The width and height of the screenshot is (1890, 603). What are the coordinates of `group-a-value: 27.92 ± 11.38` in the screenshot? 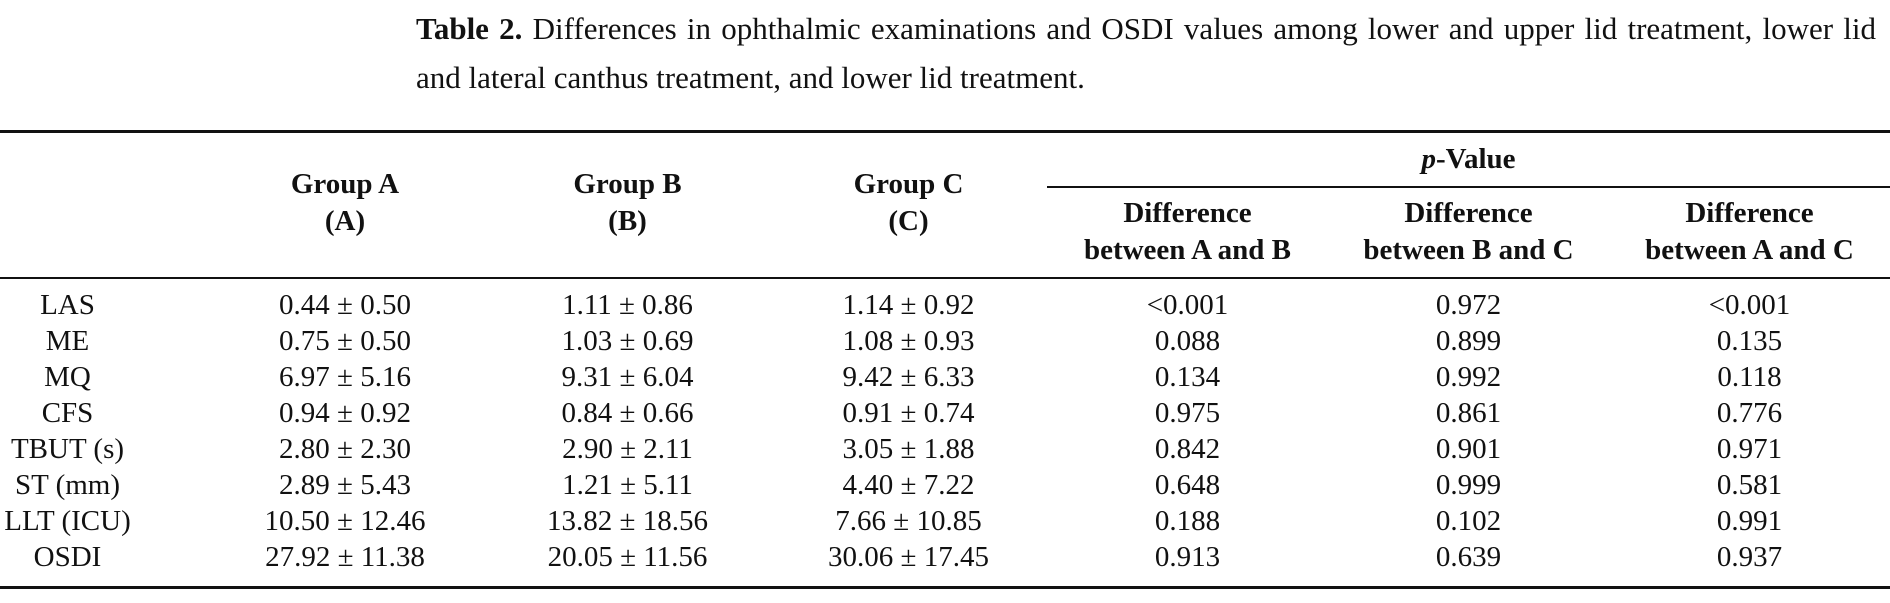 It's located at (345, 557).